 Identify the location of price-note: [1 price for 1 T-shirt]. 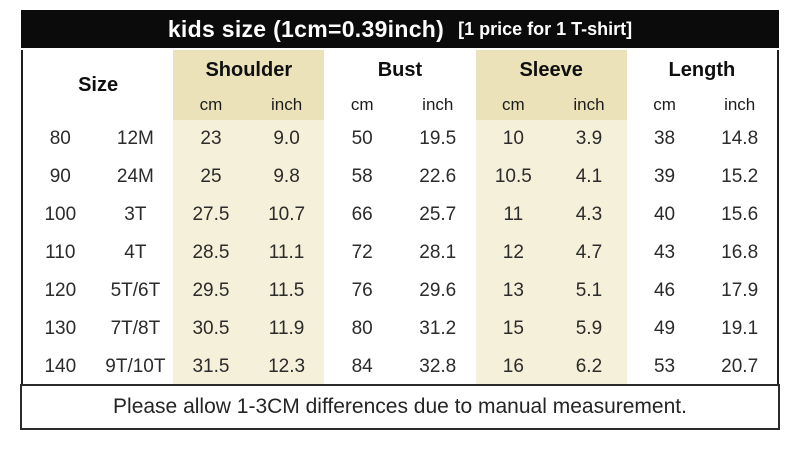
(545, 28).